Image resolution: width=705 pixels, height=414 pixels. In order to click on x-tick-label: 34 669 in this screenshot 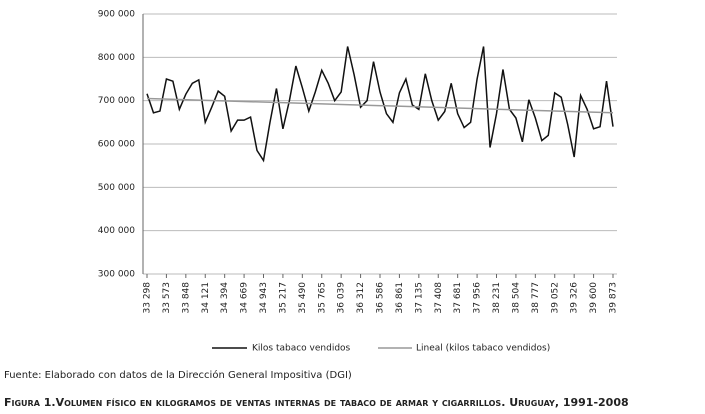, I will do `click(245, 298)`.